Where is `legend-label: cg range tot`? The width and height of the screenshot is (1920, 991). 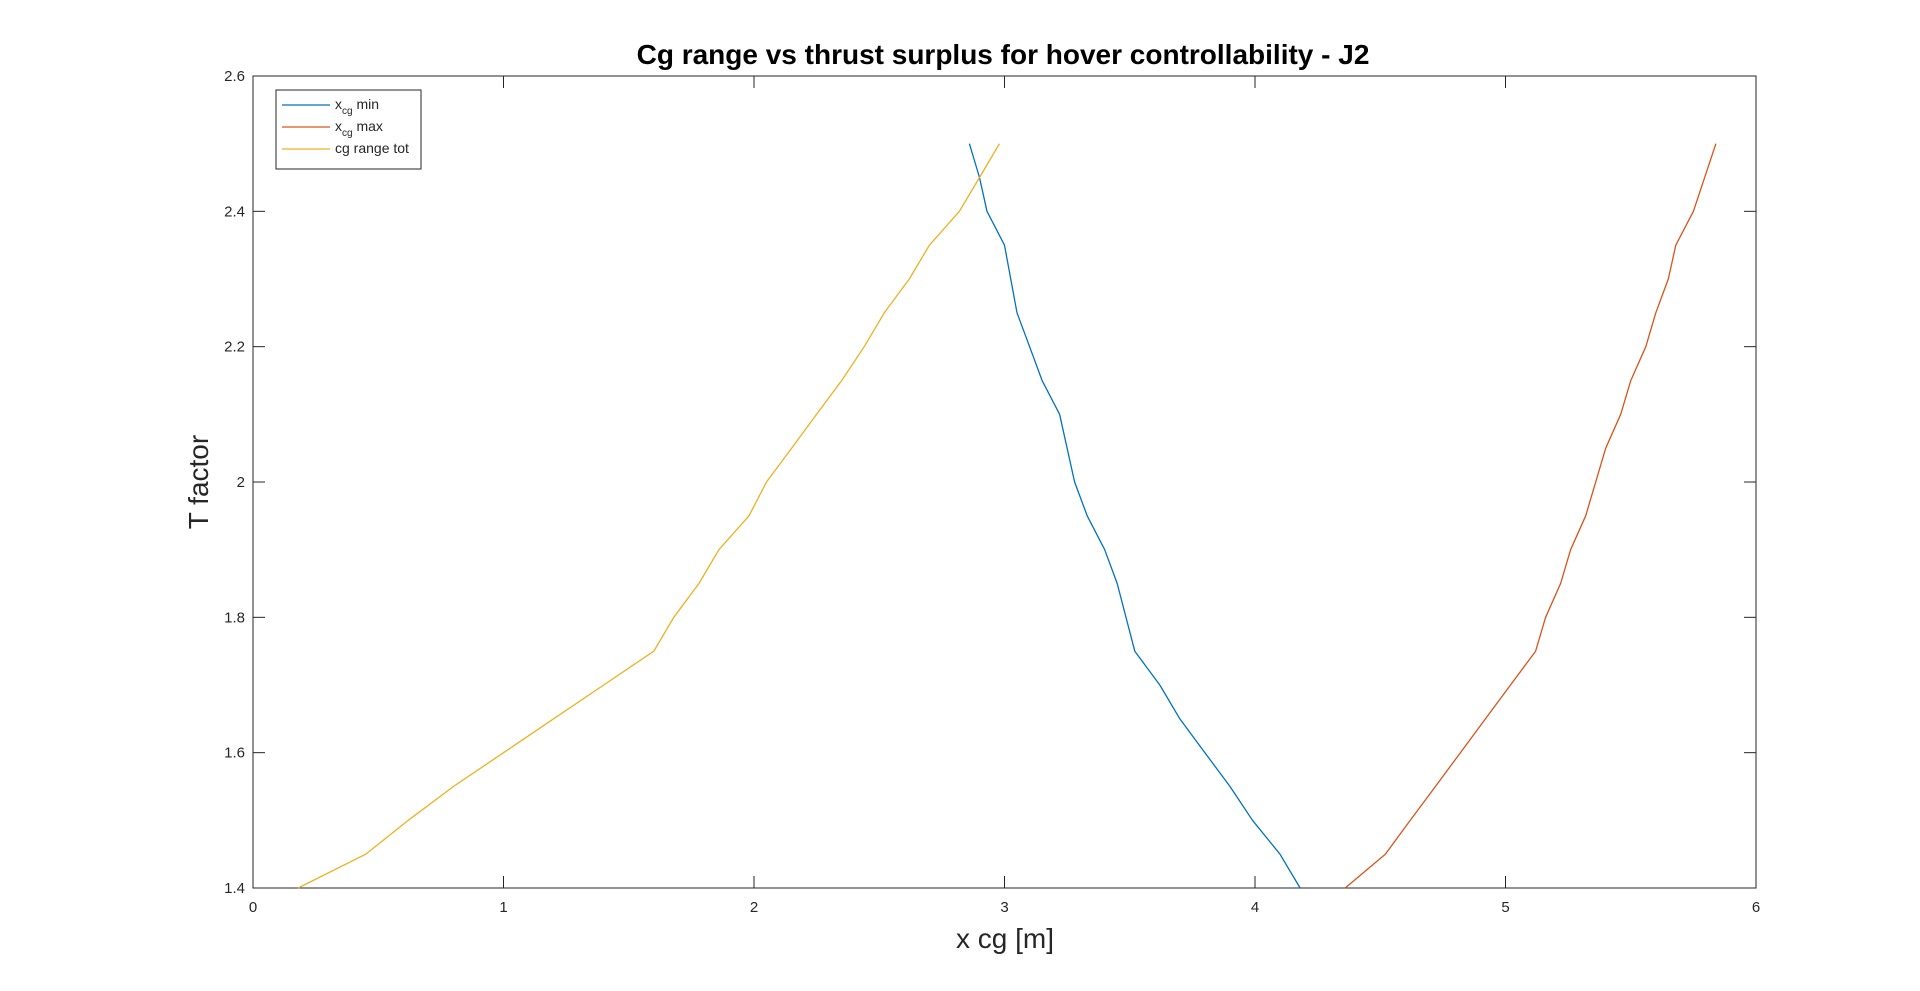 legend-label: cg range tot is located at coordinates (372, 148).